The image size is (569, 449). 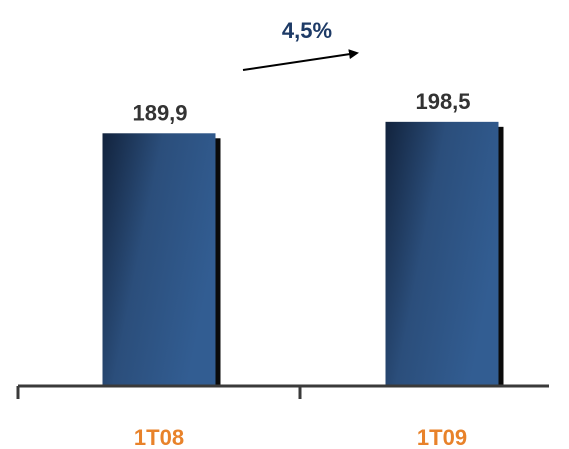 What do you see at coordinates (301, 107) in the screenshot?
I see `value-labels-group: 189,9 198,5` at bounding box center [301, 107].